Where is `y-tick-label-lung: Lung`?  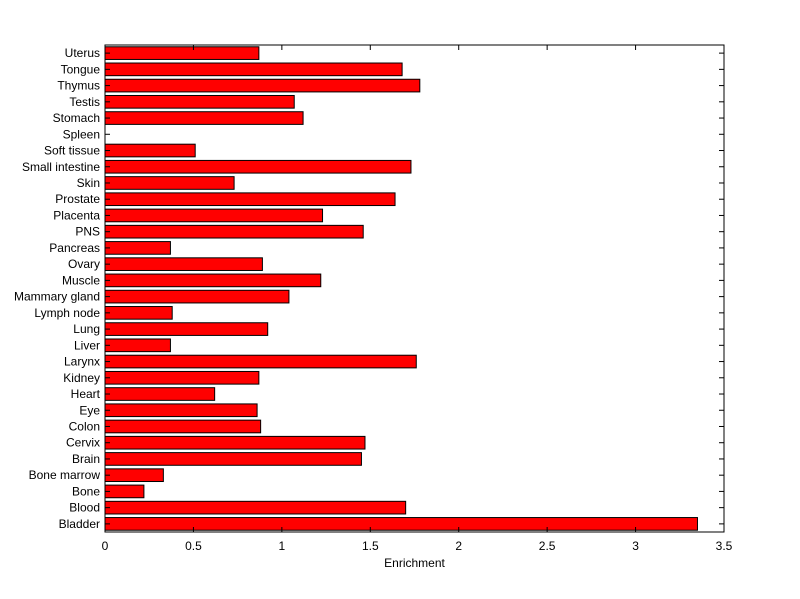 y-tick-label-lung: Lung is located at coordinates (86, 329).